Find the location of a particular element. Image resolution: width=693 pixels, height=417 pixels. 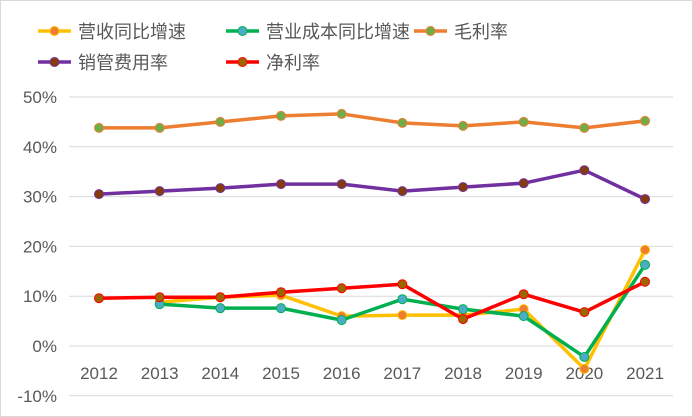

x-tick-label: 2019 is located at coordinates (524, 373).